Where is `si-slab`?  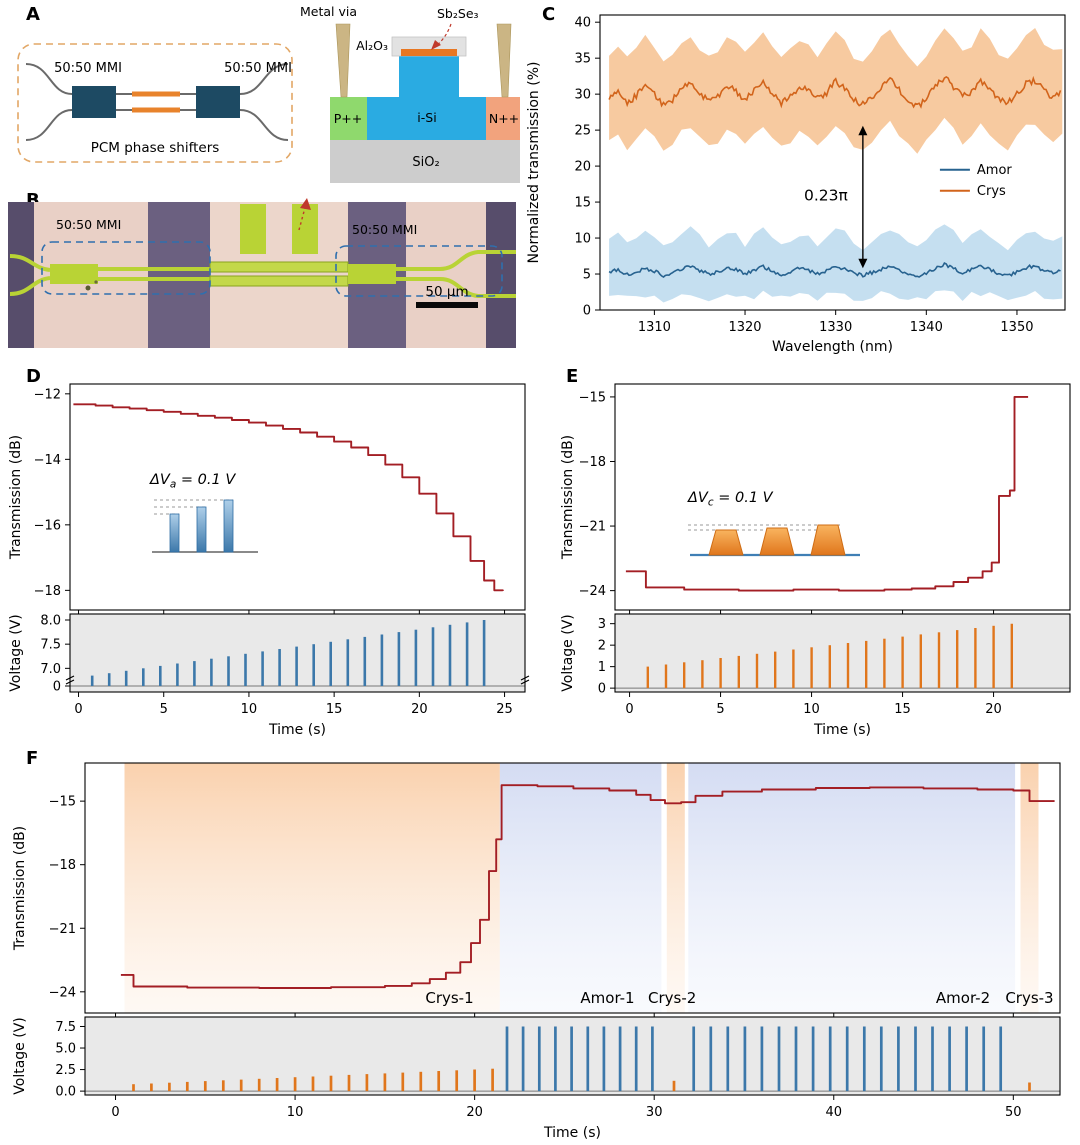
si-slab is located at coordinates (426, 118).